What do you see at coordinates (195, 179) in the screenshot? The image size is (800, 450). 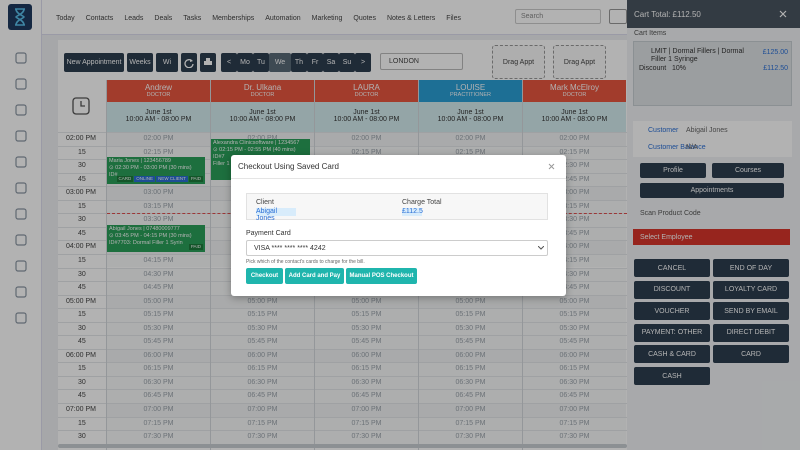 I see `tag: PAID` at bounding box center [195, 179].